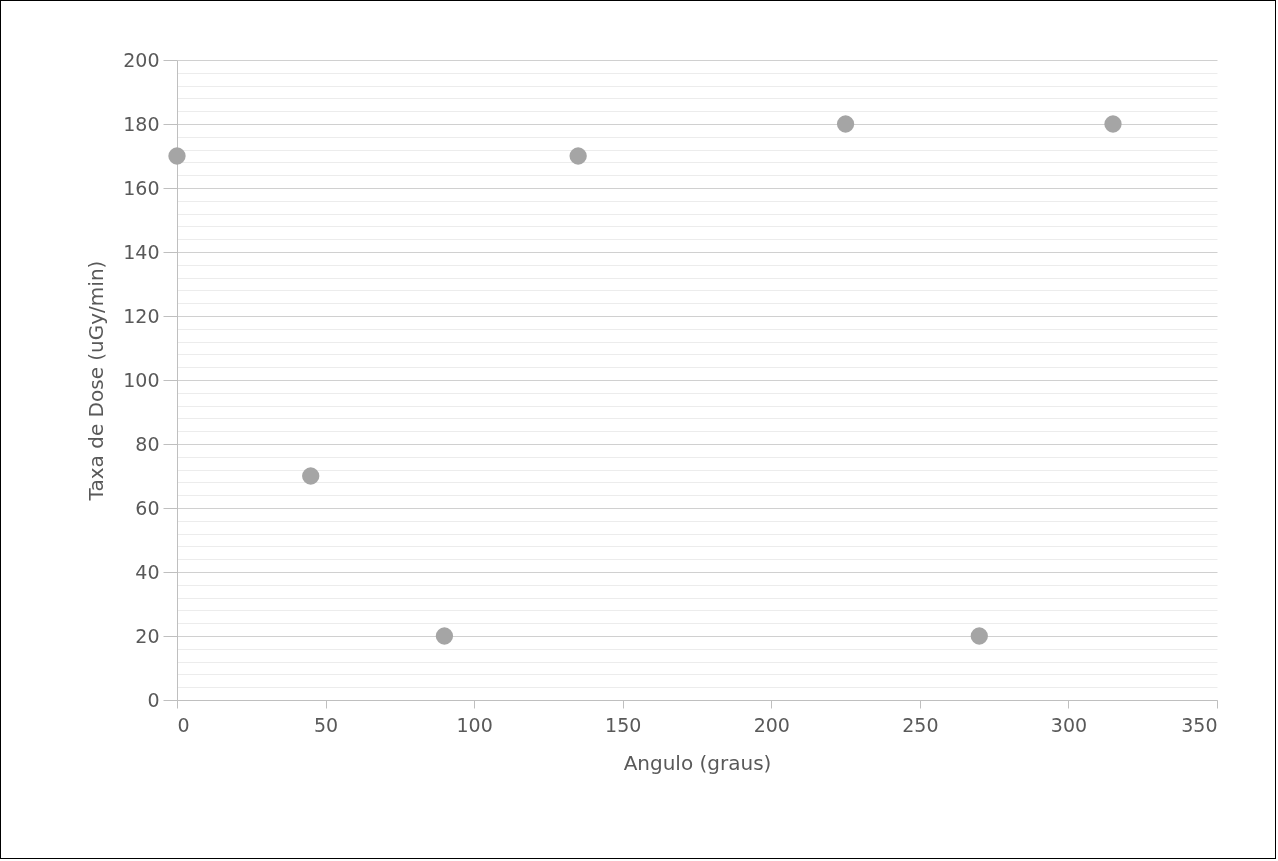 The image size is (1278, 861). I want to click on y-axis-title: Taxa de Dose (uGy/min), so click(96, 381).